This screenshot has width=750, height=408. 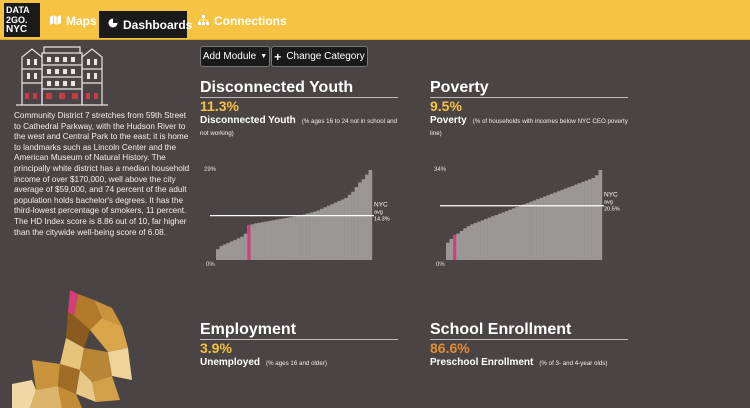 I want to click on module-subtitle: Unemployed (% ages 16 and older), so click(x=300, y=363).